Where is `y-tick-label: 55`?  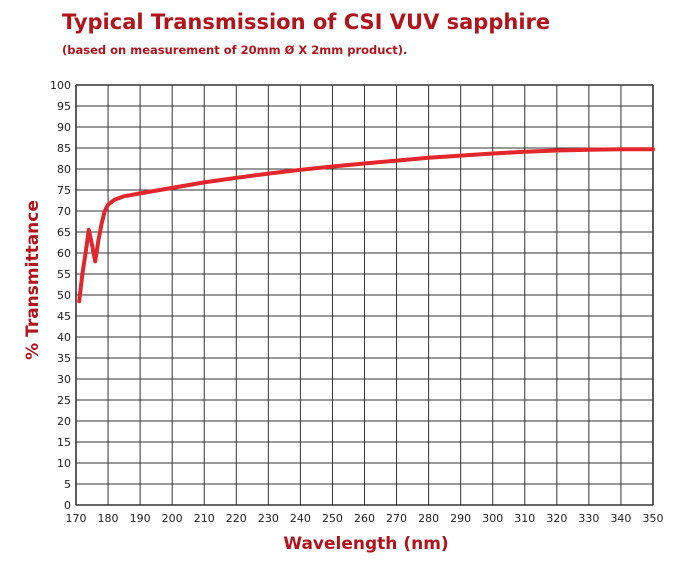
y-tick-label: 55 is located at coordinates (64, 274).